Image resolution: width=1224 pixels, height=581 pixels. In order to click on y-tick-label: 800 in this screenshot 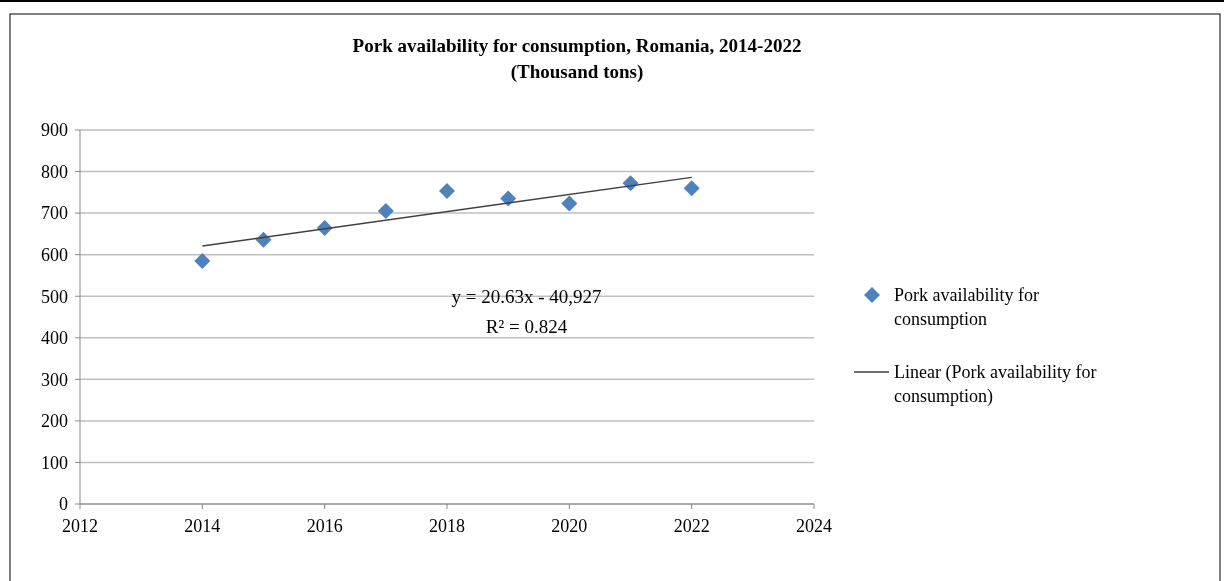, I will do `click(54, 171)`.